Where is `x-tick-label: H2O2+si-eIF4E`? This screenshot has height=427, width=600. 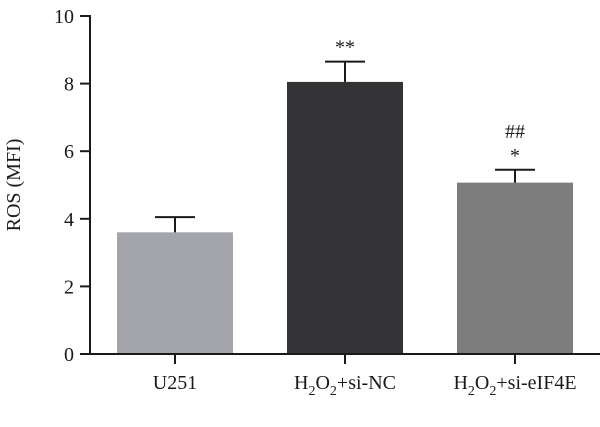
x-tick-label: H2O2+si-eIF4E is located at coordinates (514, 385).